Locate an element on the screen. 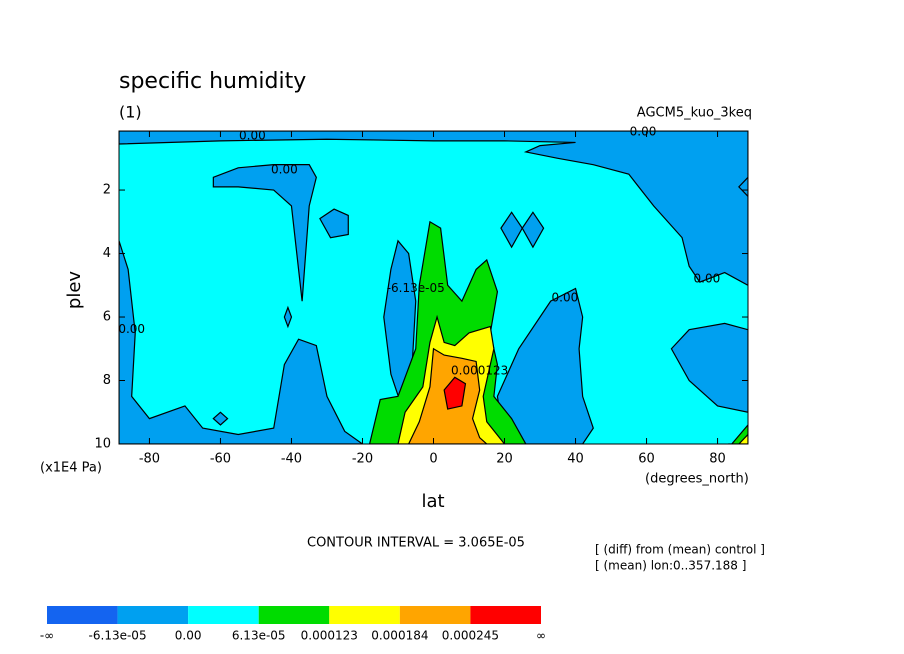 The image size is (904, 654). x-tick-label: -40 is located at coordinates (291, 459).